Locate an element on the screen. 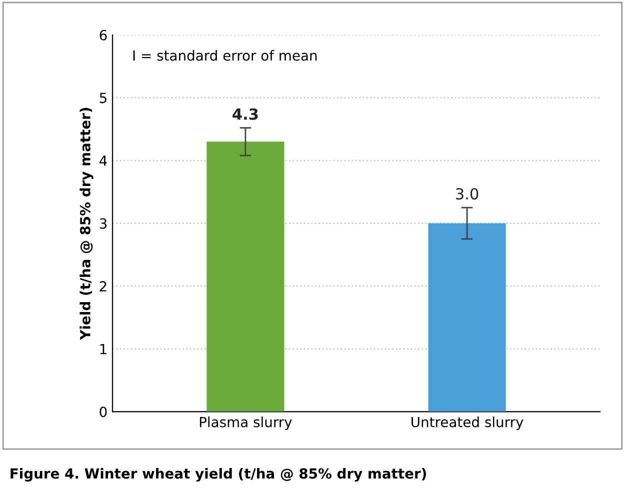  x-tick-label: Plasma slurry is located at coordinates (246, 423).